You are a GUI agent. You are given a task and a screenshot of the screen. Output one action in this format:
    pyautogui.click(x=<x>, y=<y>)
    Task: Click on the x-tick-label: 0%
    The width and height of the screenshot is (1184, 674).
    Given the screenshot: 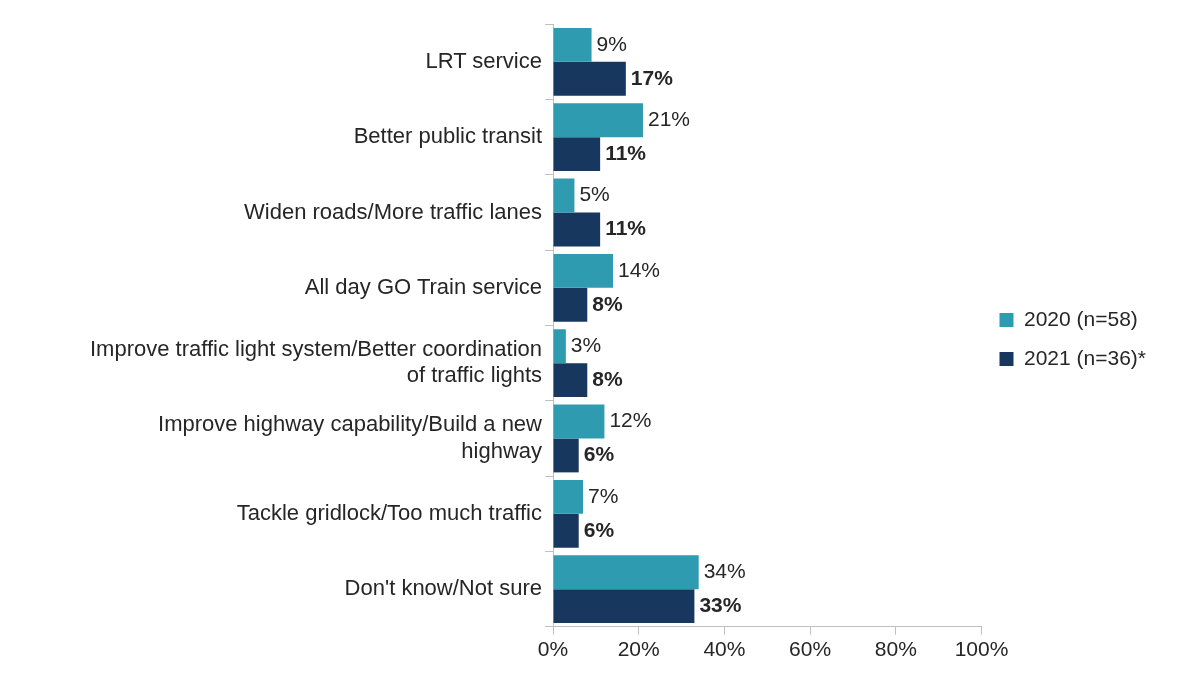 What is the action you would take?
    pyautogui.click(x=553, y=649)
    